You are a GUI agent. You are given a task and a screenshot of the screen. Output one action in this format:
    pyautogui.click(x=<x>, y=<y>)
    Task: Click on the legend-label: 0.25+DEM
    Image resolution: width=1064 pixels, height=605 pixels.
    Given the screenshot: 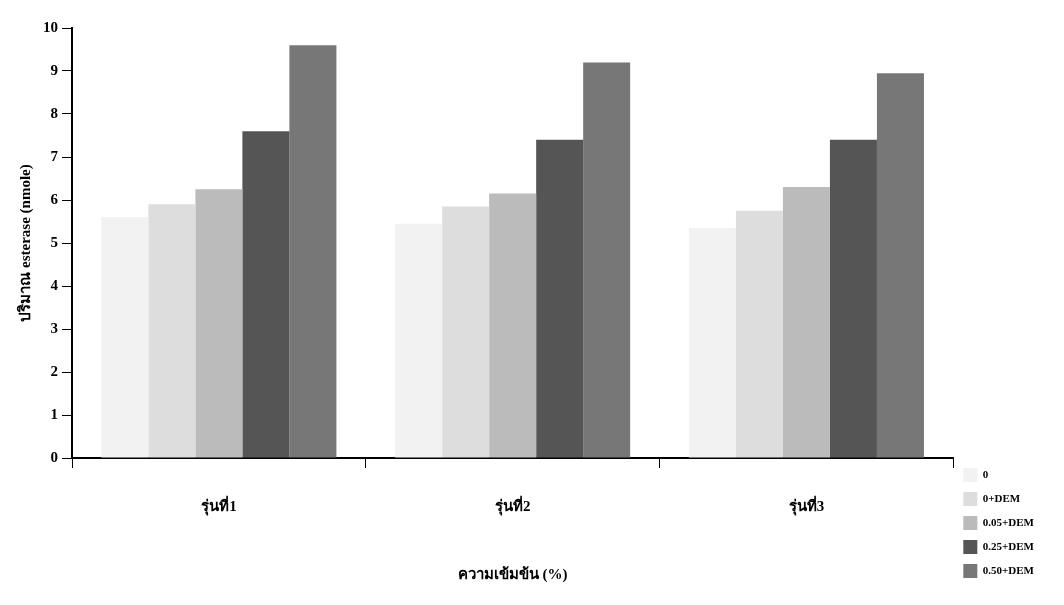 What is the action you would take?
    pyautogui.click(x=1008, y=545)
    